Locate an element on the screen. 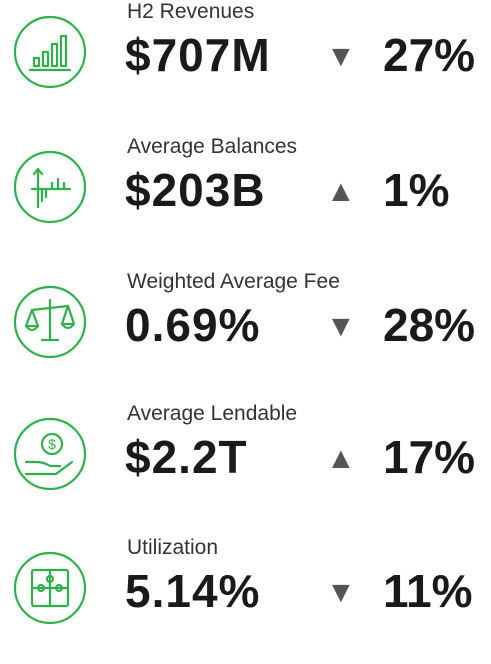 This screenshot has width=491, height=664. kpi-change: 17% is located at coordinates (429, 457).